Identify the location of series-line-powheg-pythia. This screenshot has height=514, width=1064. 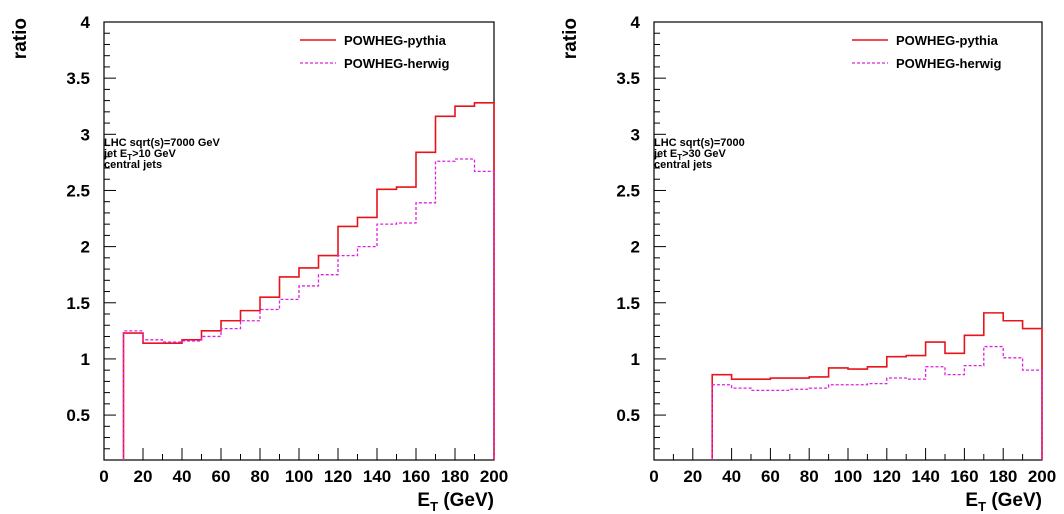
(877, 386).